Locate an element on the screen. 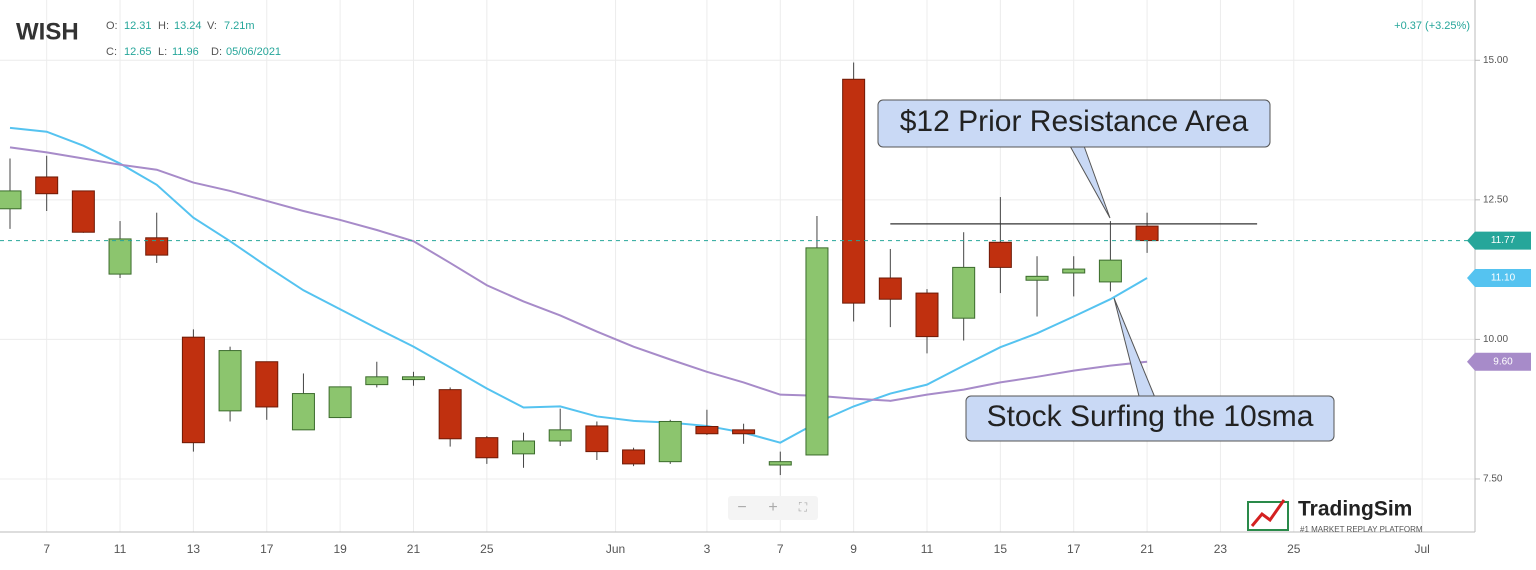 The image size is (1536, 570). x-tick-label: Jun is located at coordinates (615, 549).